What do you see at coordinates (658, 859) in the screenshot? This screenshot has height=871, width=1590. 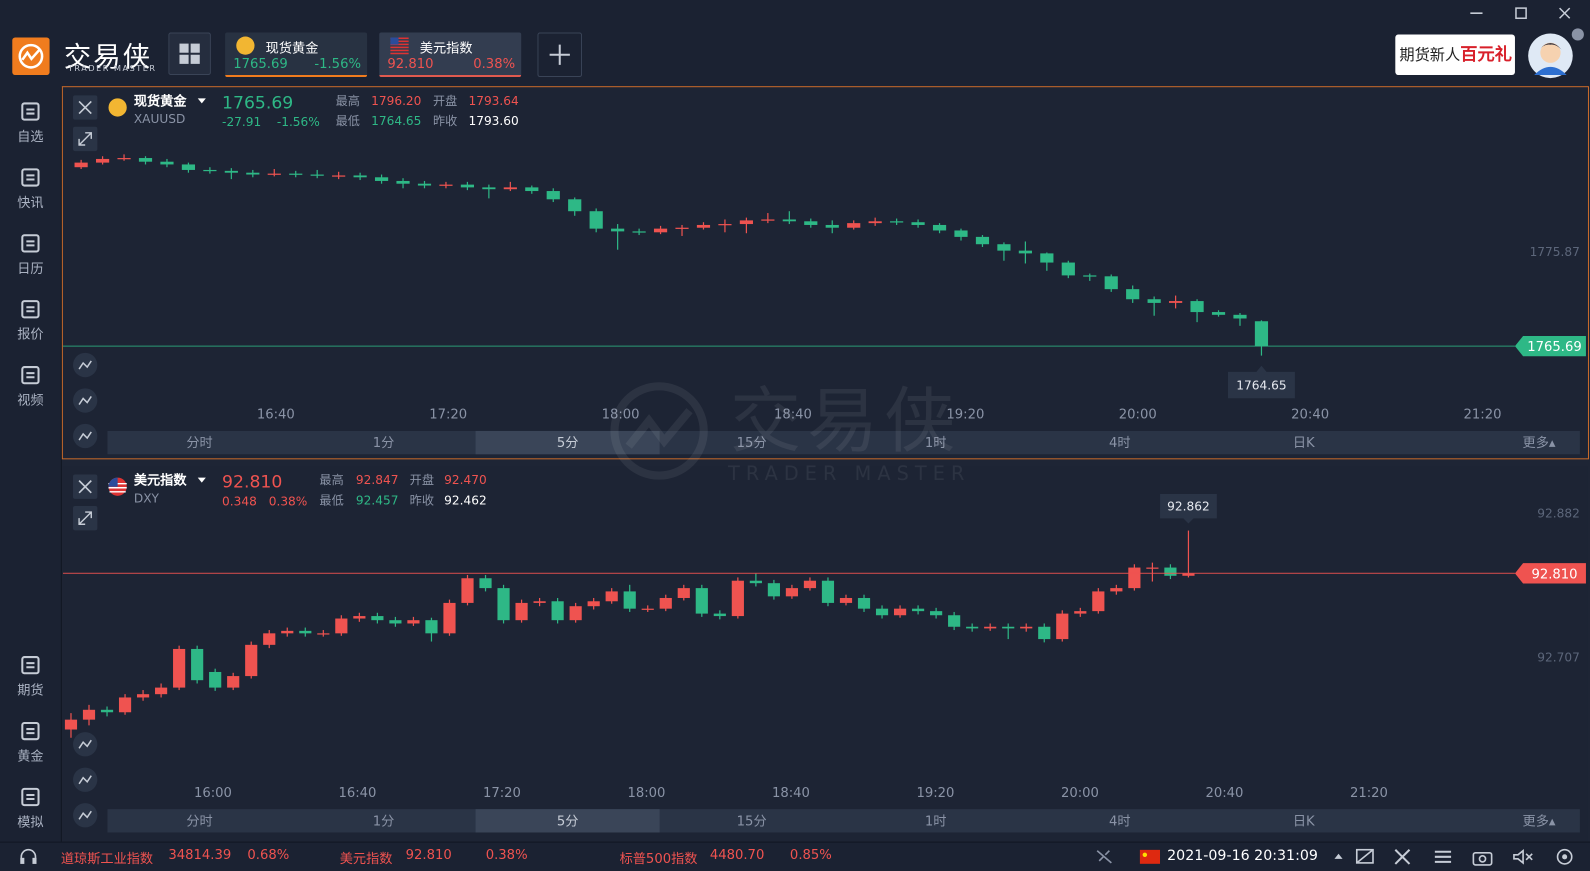 I see `ticker-name: 标普500指数` at bounding box center [658, 859].